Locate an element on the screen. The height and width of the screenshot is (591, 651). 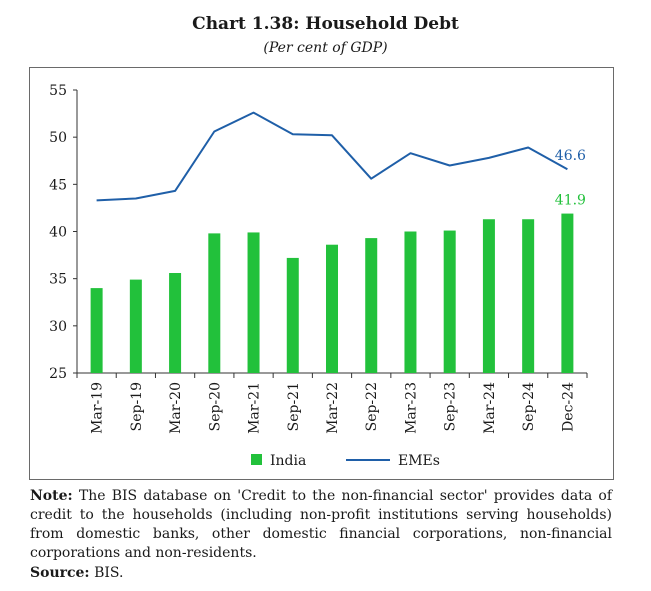
x-tick-label: Sep-23 is located at coordinates (451, 406).